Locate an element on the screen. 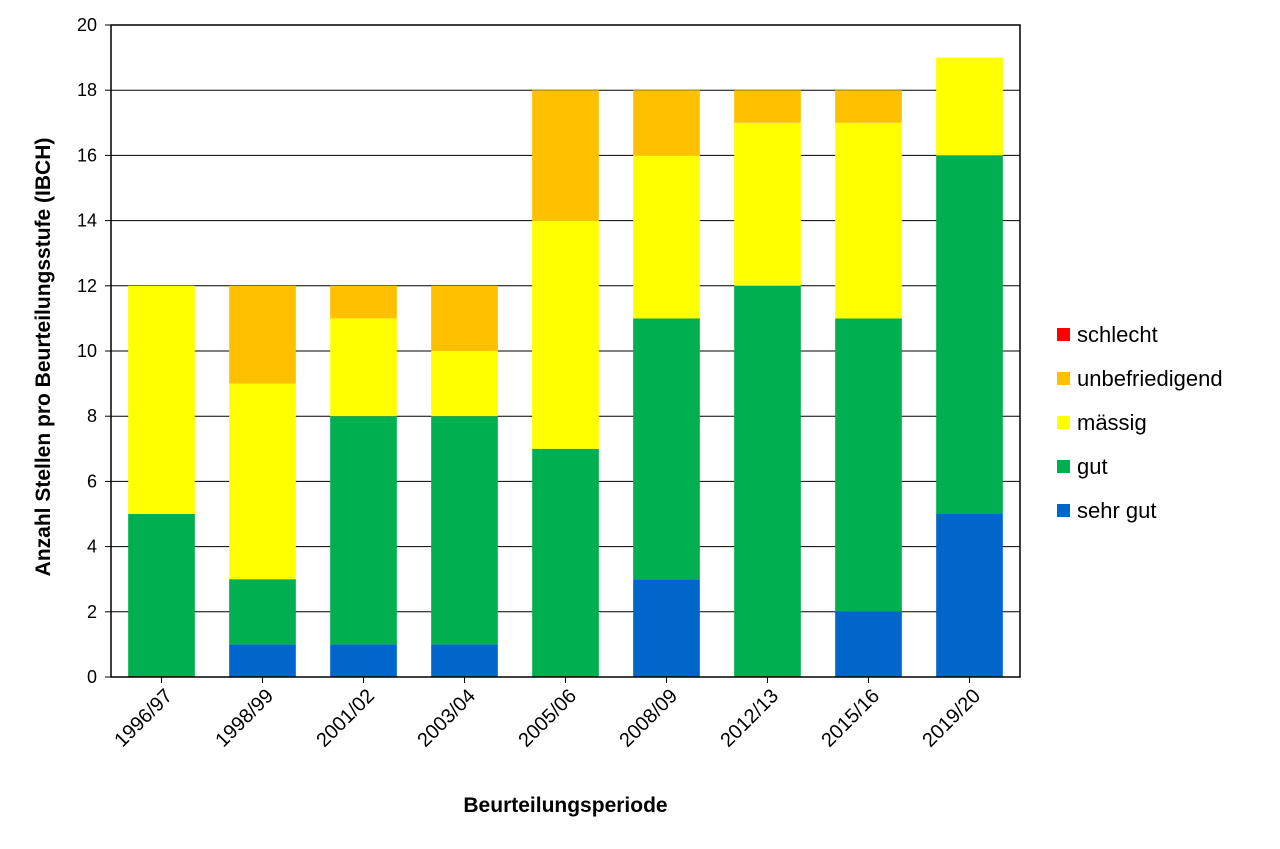  legend-label: sehr gut is located at coordinates (1117, 510).